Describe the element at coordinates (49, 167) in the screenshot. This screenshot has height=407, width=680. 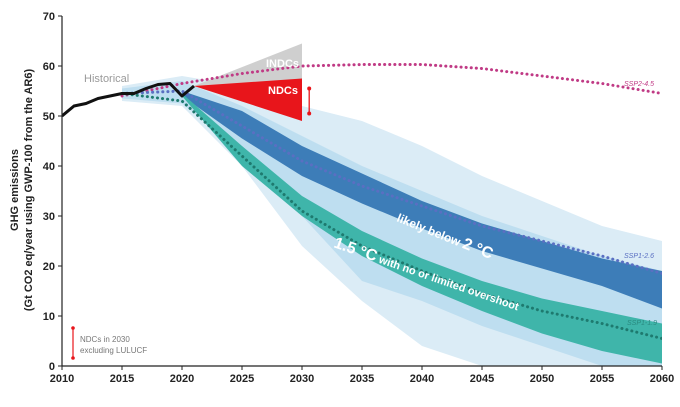
I see `y-tick-label: 40` at that location.